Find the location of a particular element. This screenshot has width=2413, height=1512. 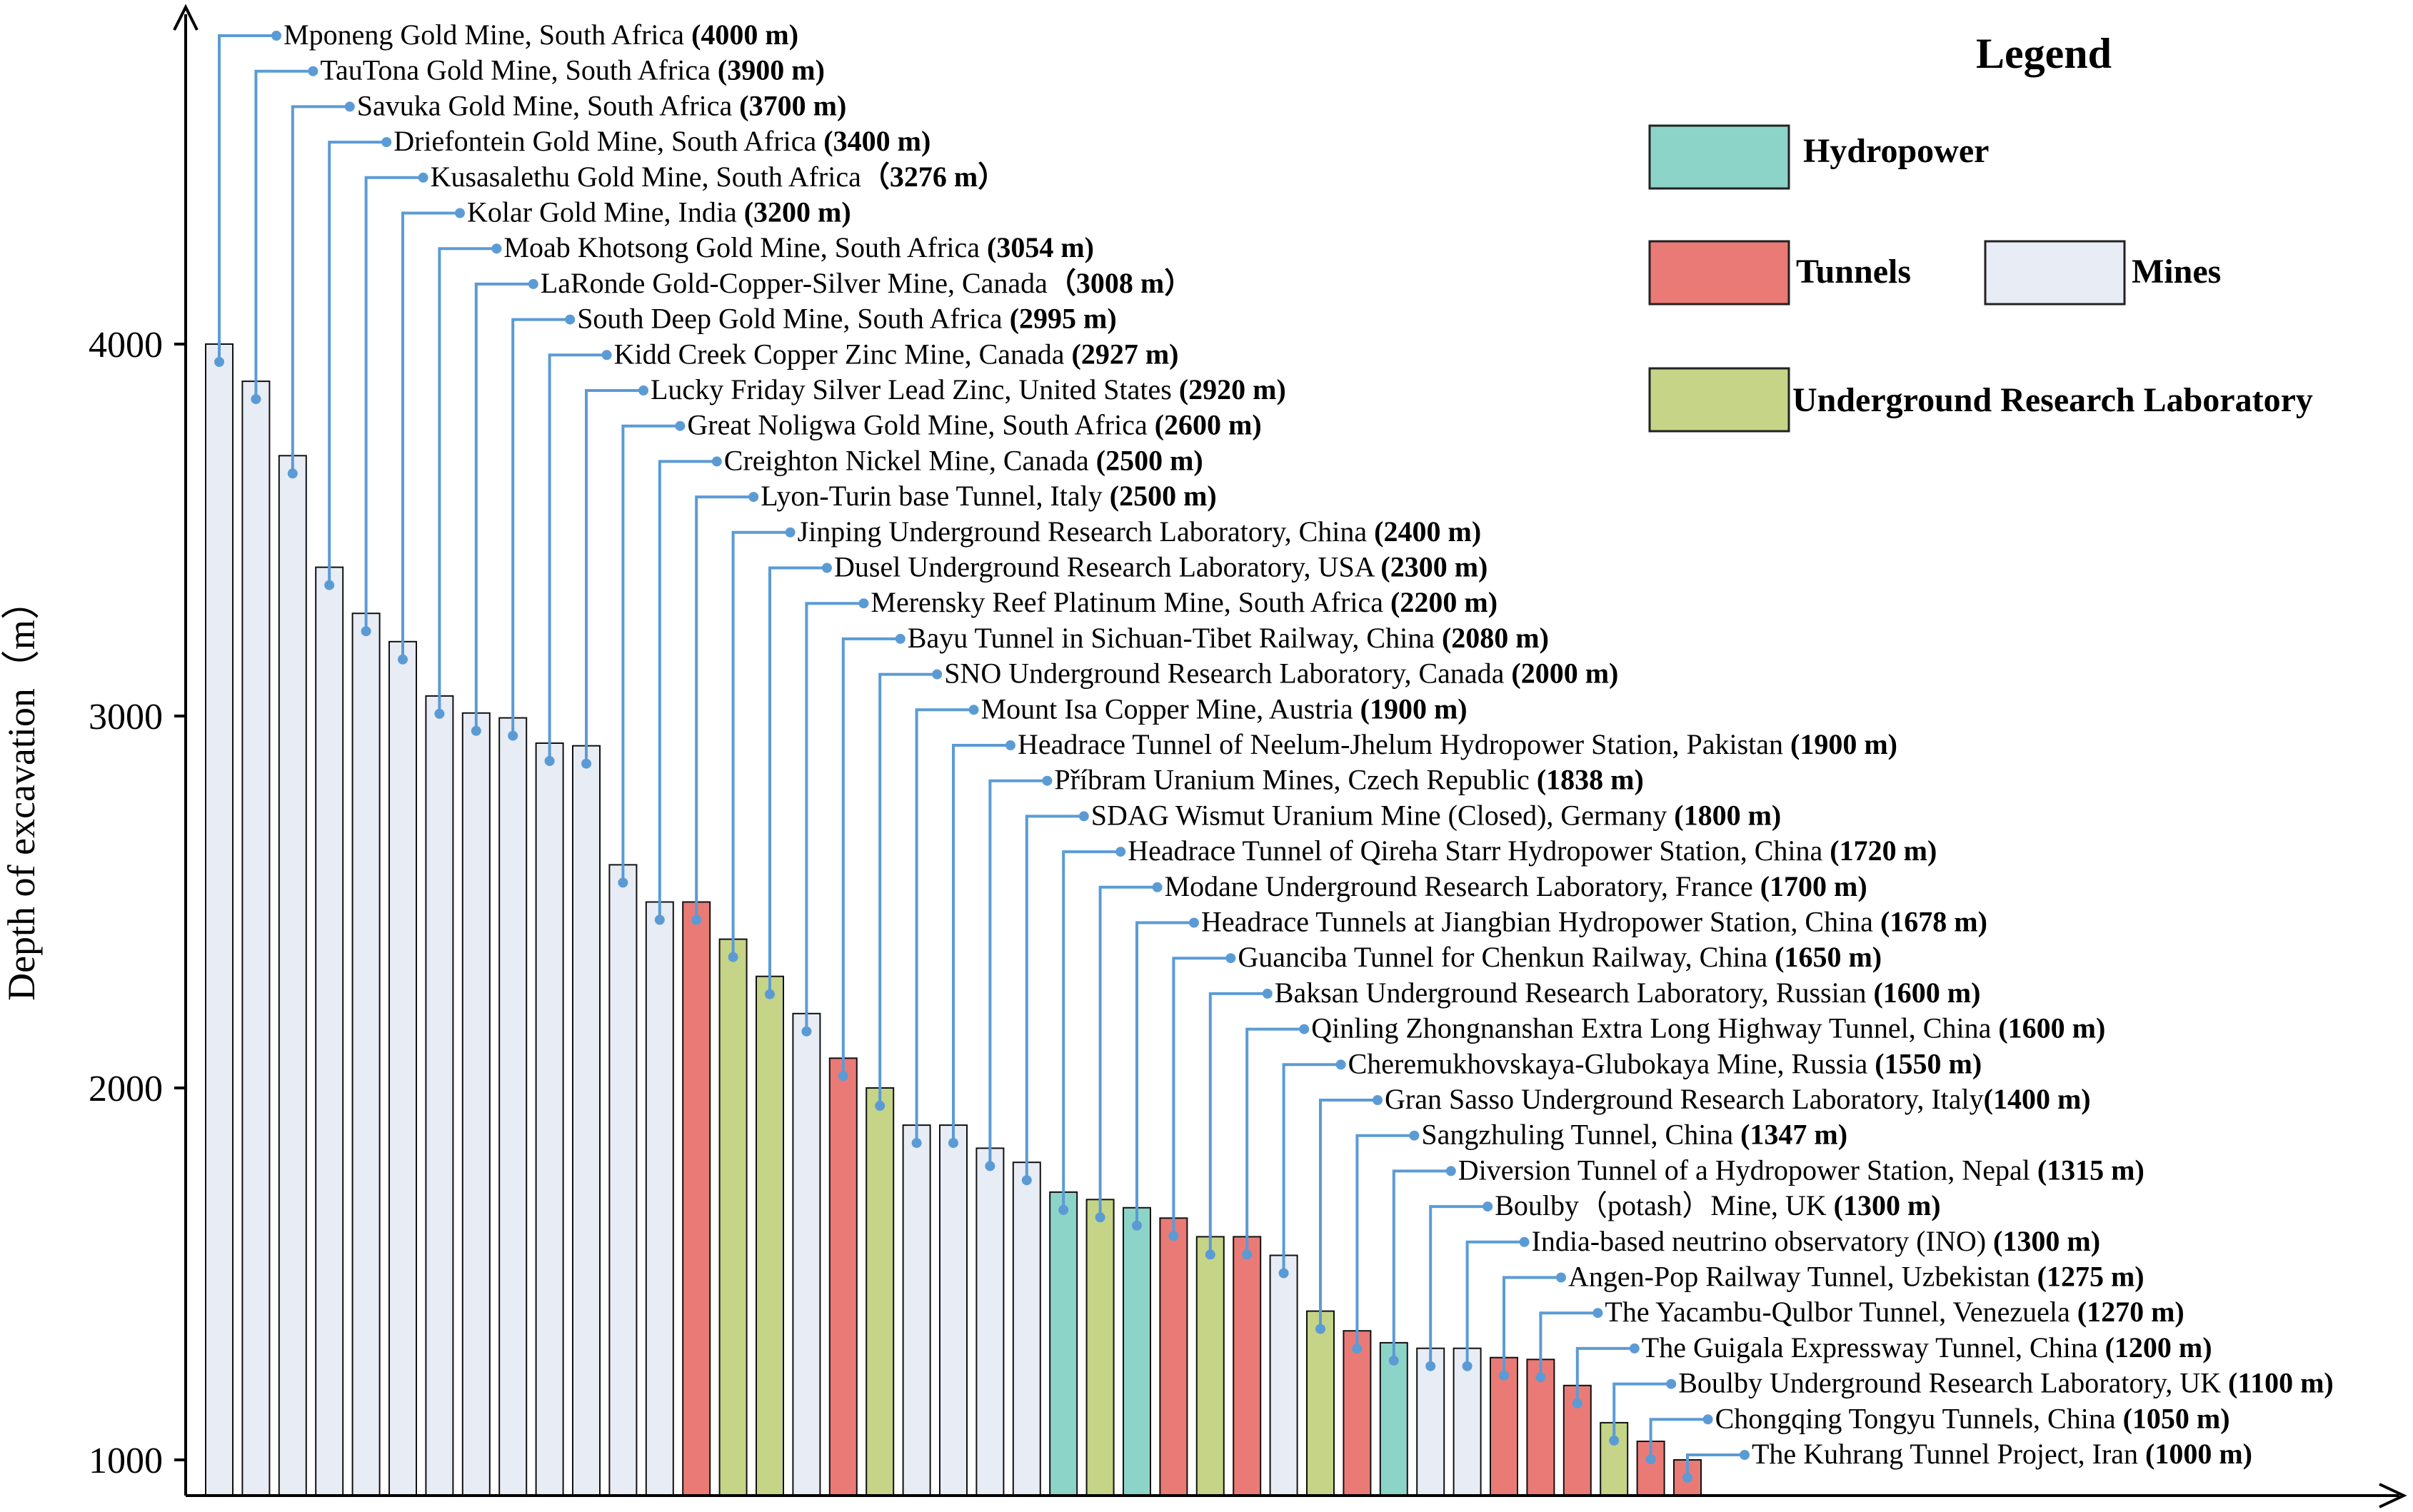

bar-label-value: (3200 m) is located at coordinates (797, 212).